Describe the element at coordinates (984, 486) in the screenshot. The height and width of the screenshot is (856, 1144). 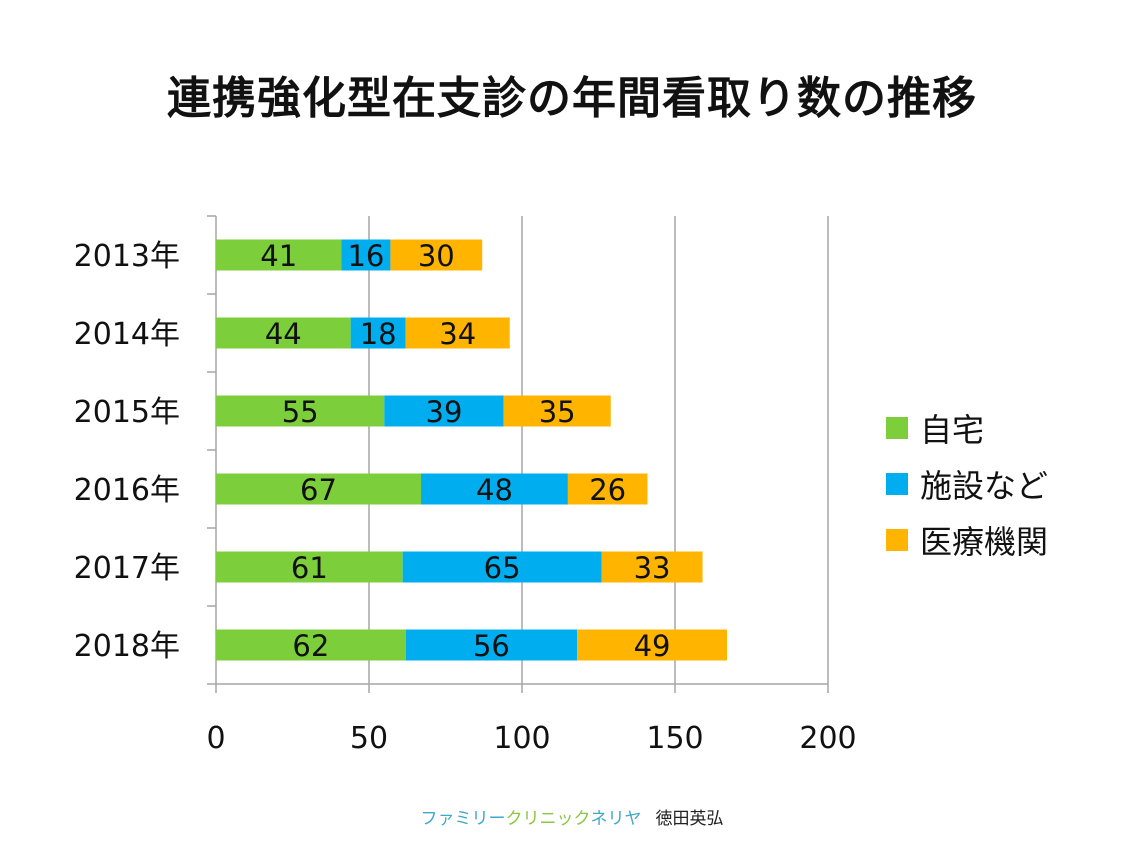
I see `legend-label: 施設など` at that location.